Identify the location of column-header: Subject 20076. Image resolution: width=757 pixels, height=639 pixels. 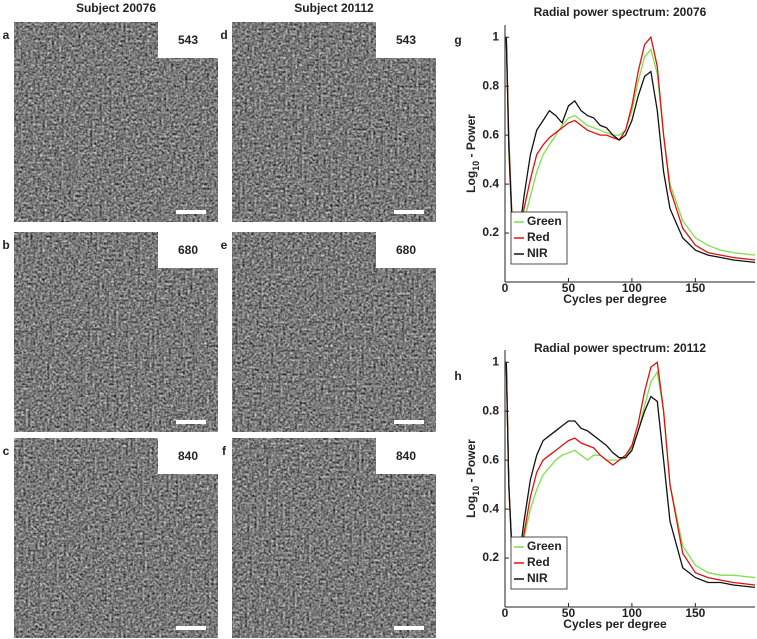
(116, 8).